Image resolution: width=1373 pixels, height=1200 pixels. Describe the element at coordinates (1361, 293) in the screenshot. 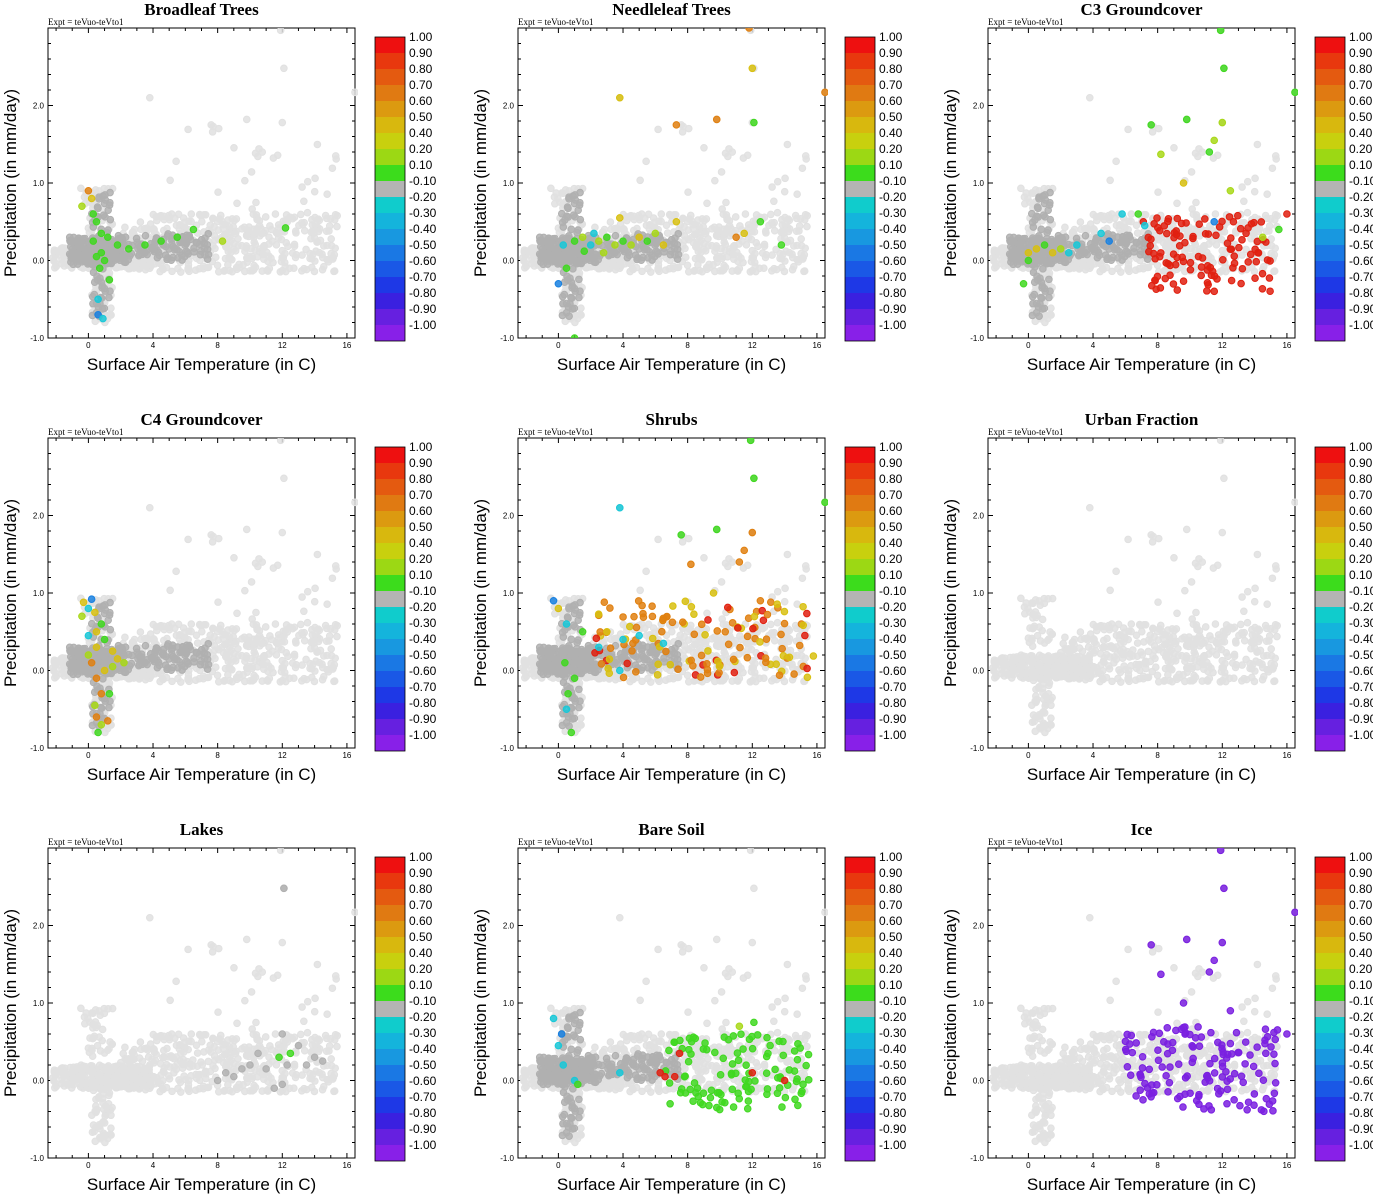

I see `colorbar-label: -0.80` at that location.